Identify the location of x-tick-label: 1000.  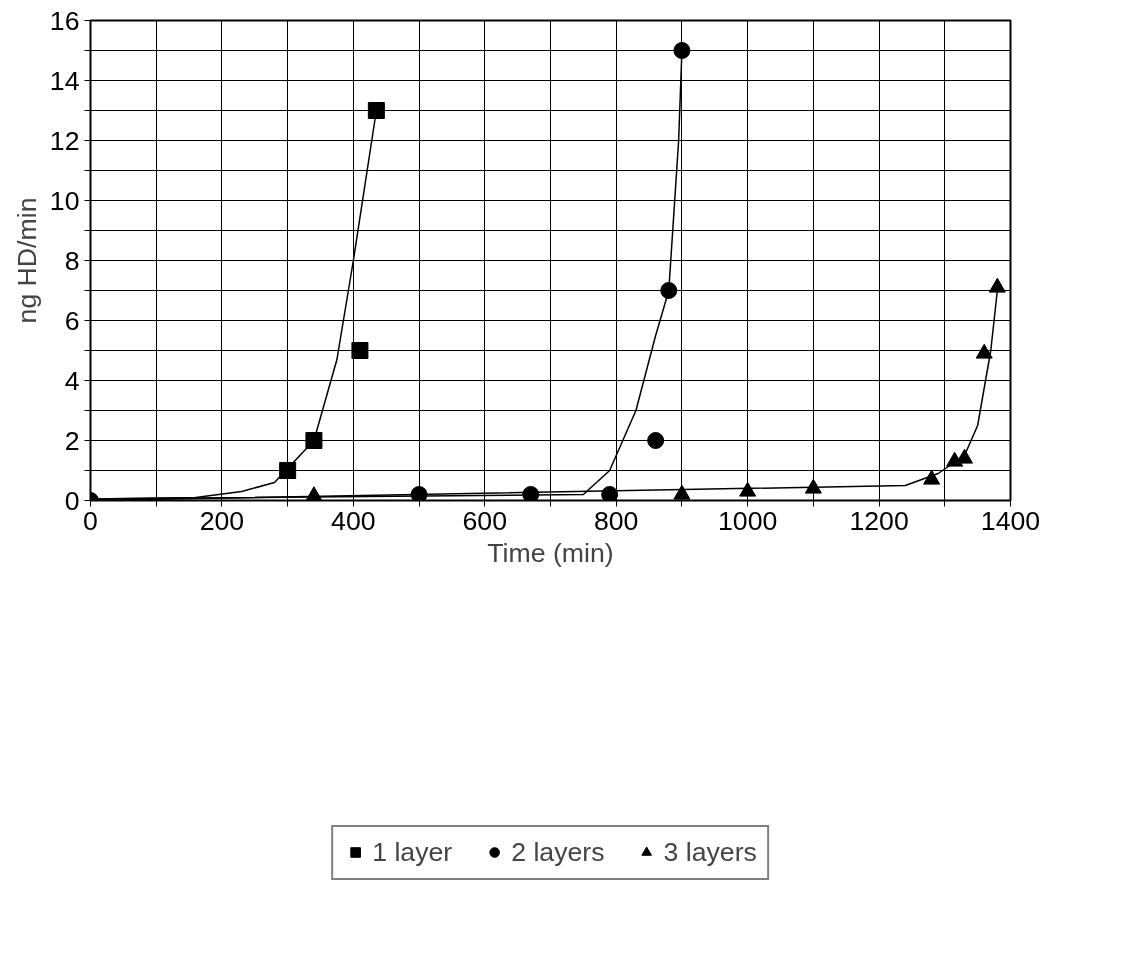
(747, 520).